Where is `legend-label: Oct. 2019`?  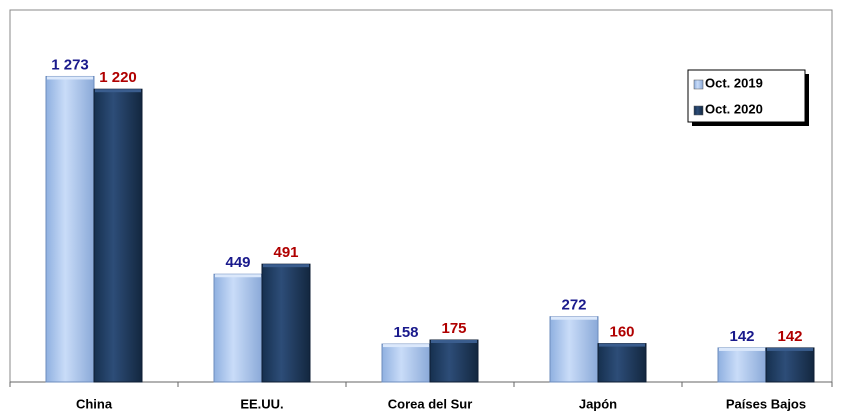
legend-label: Oct. 2019 is located at coordinates (734, 82).